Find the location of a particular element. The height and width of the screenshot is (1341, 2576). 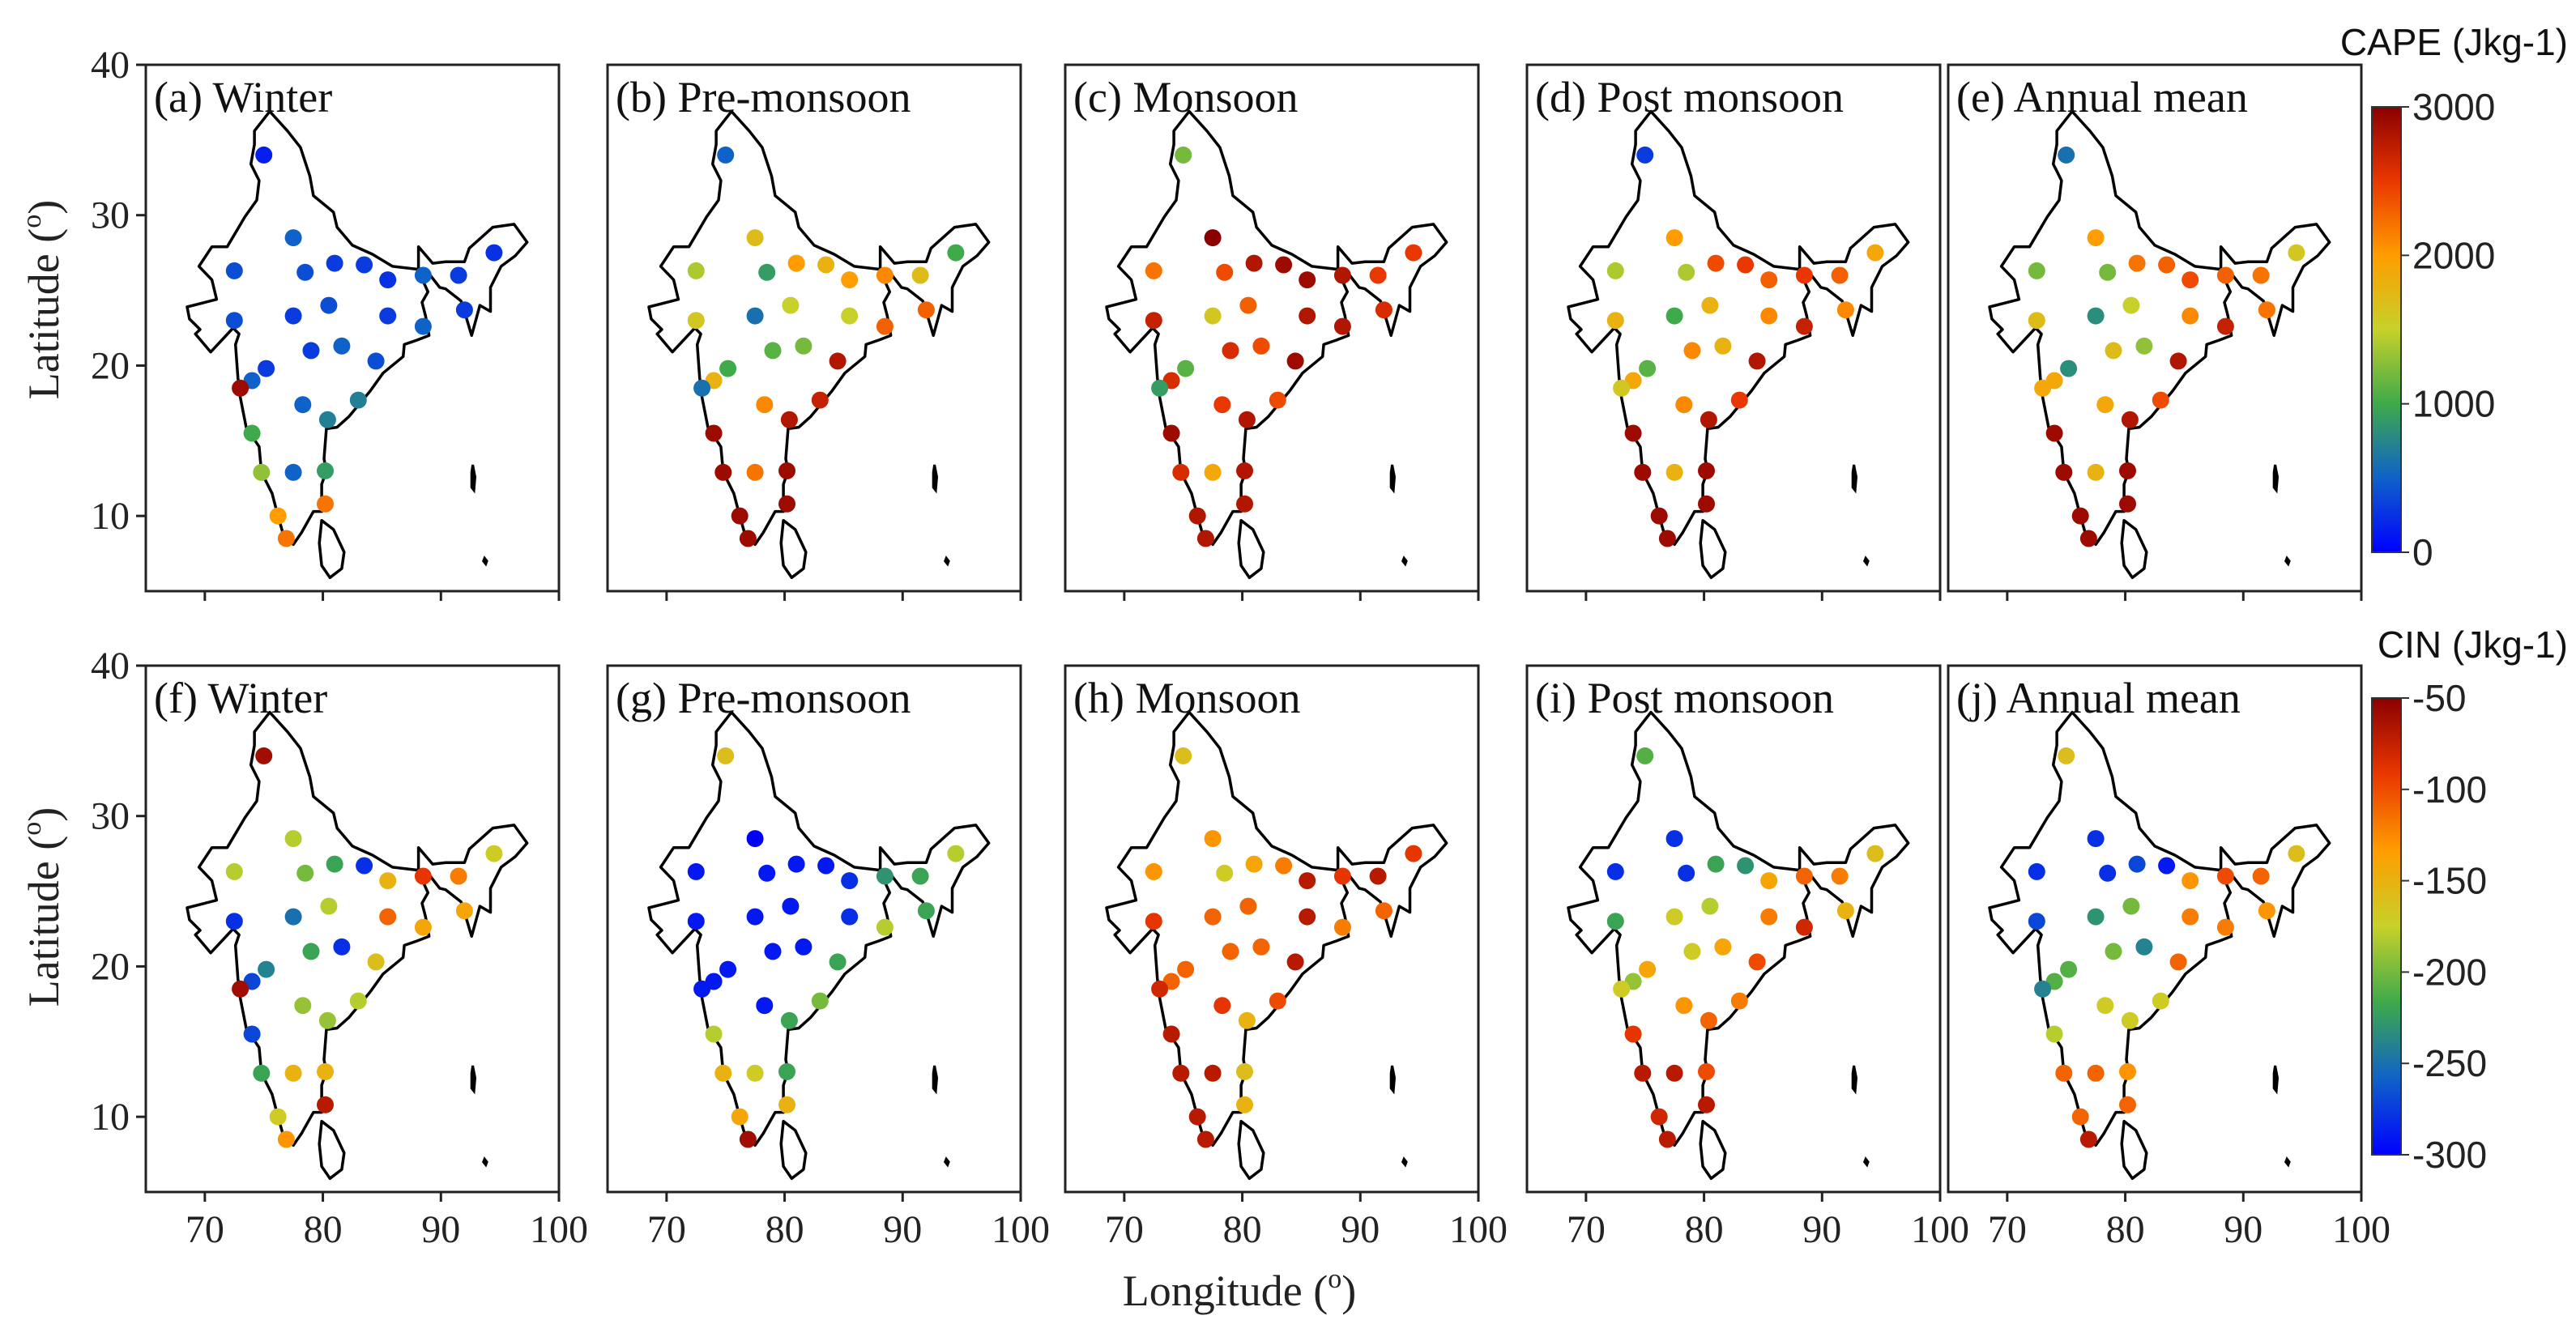

colorbar-tick-label: 0 is located at coordinates (2422, 552).